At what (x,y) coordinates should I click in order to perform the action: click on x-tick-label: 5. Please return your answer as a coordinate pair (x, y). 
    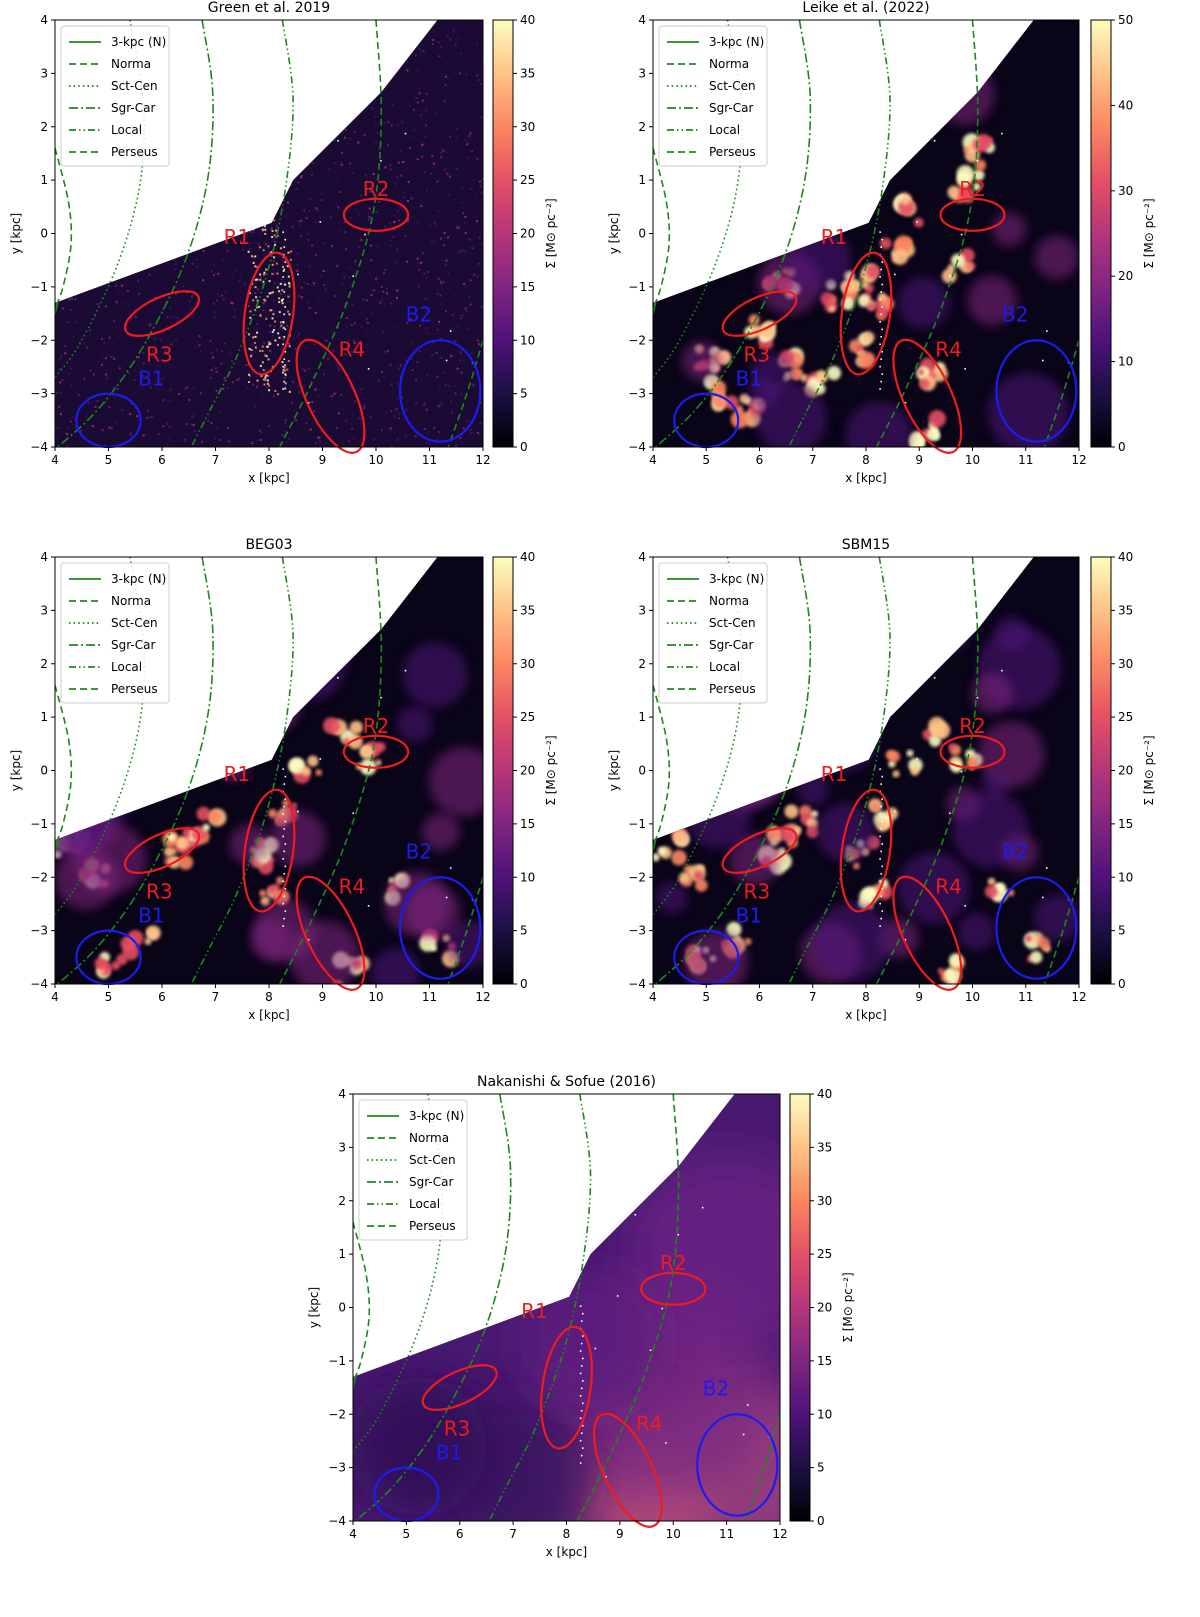
    Looking at the image, I should click on (109, 997).